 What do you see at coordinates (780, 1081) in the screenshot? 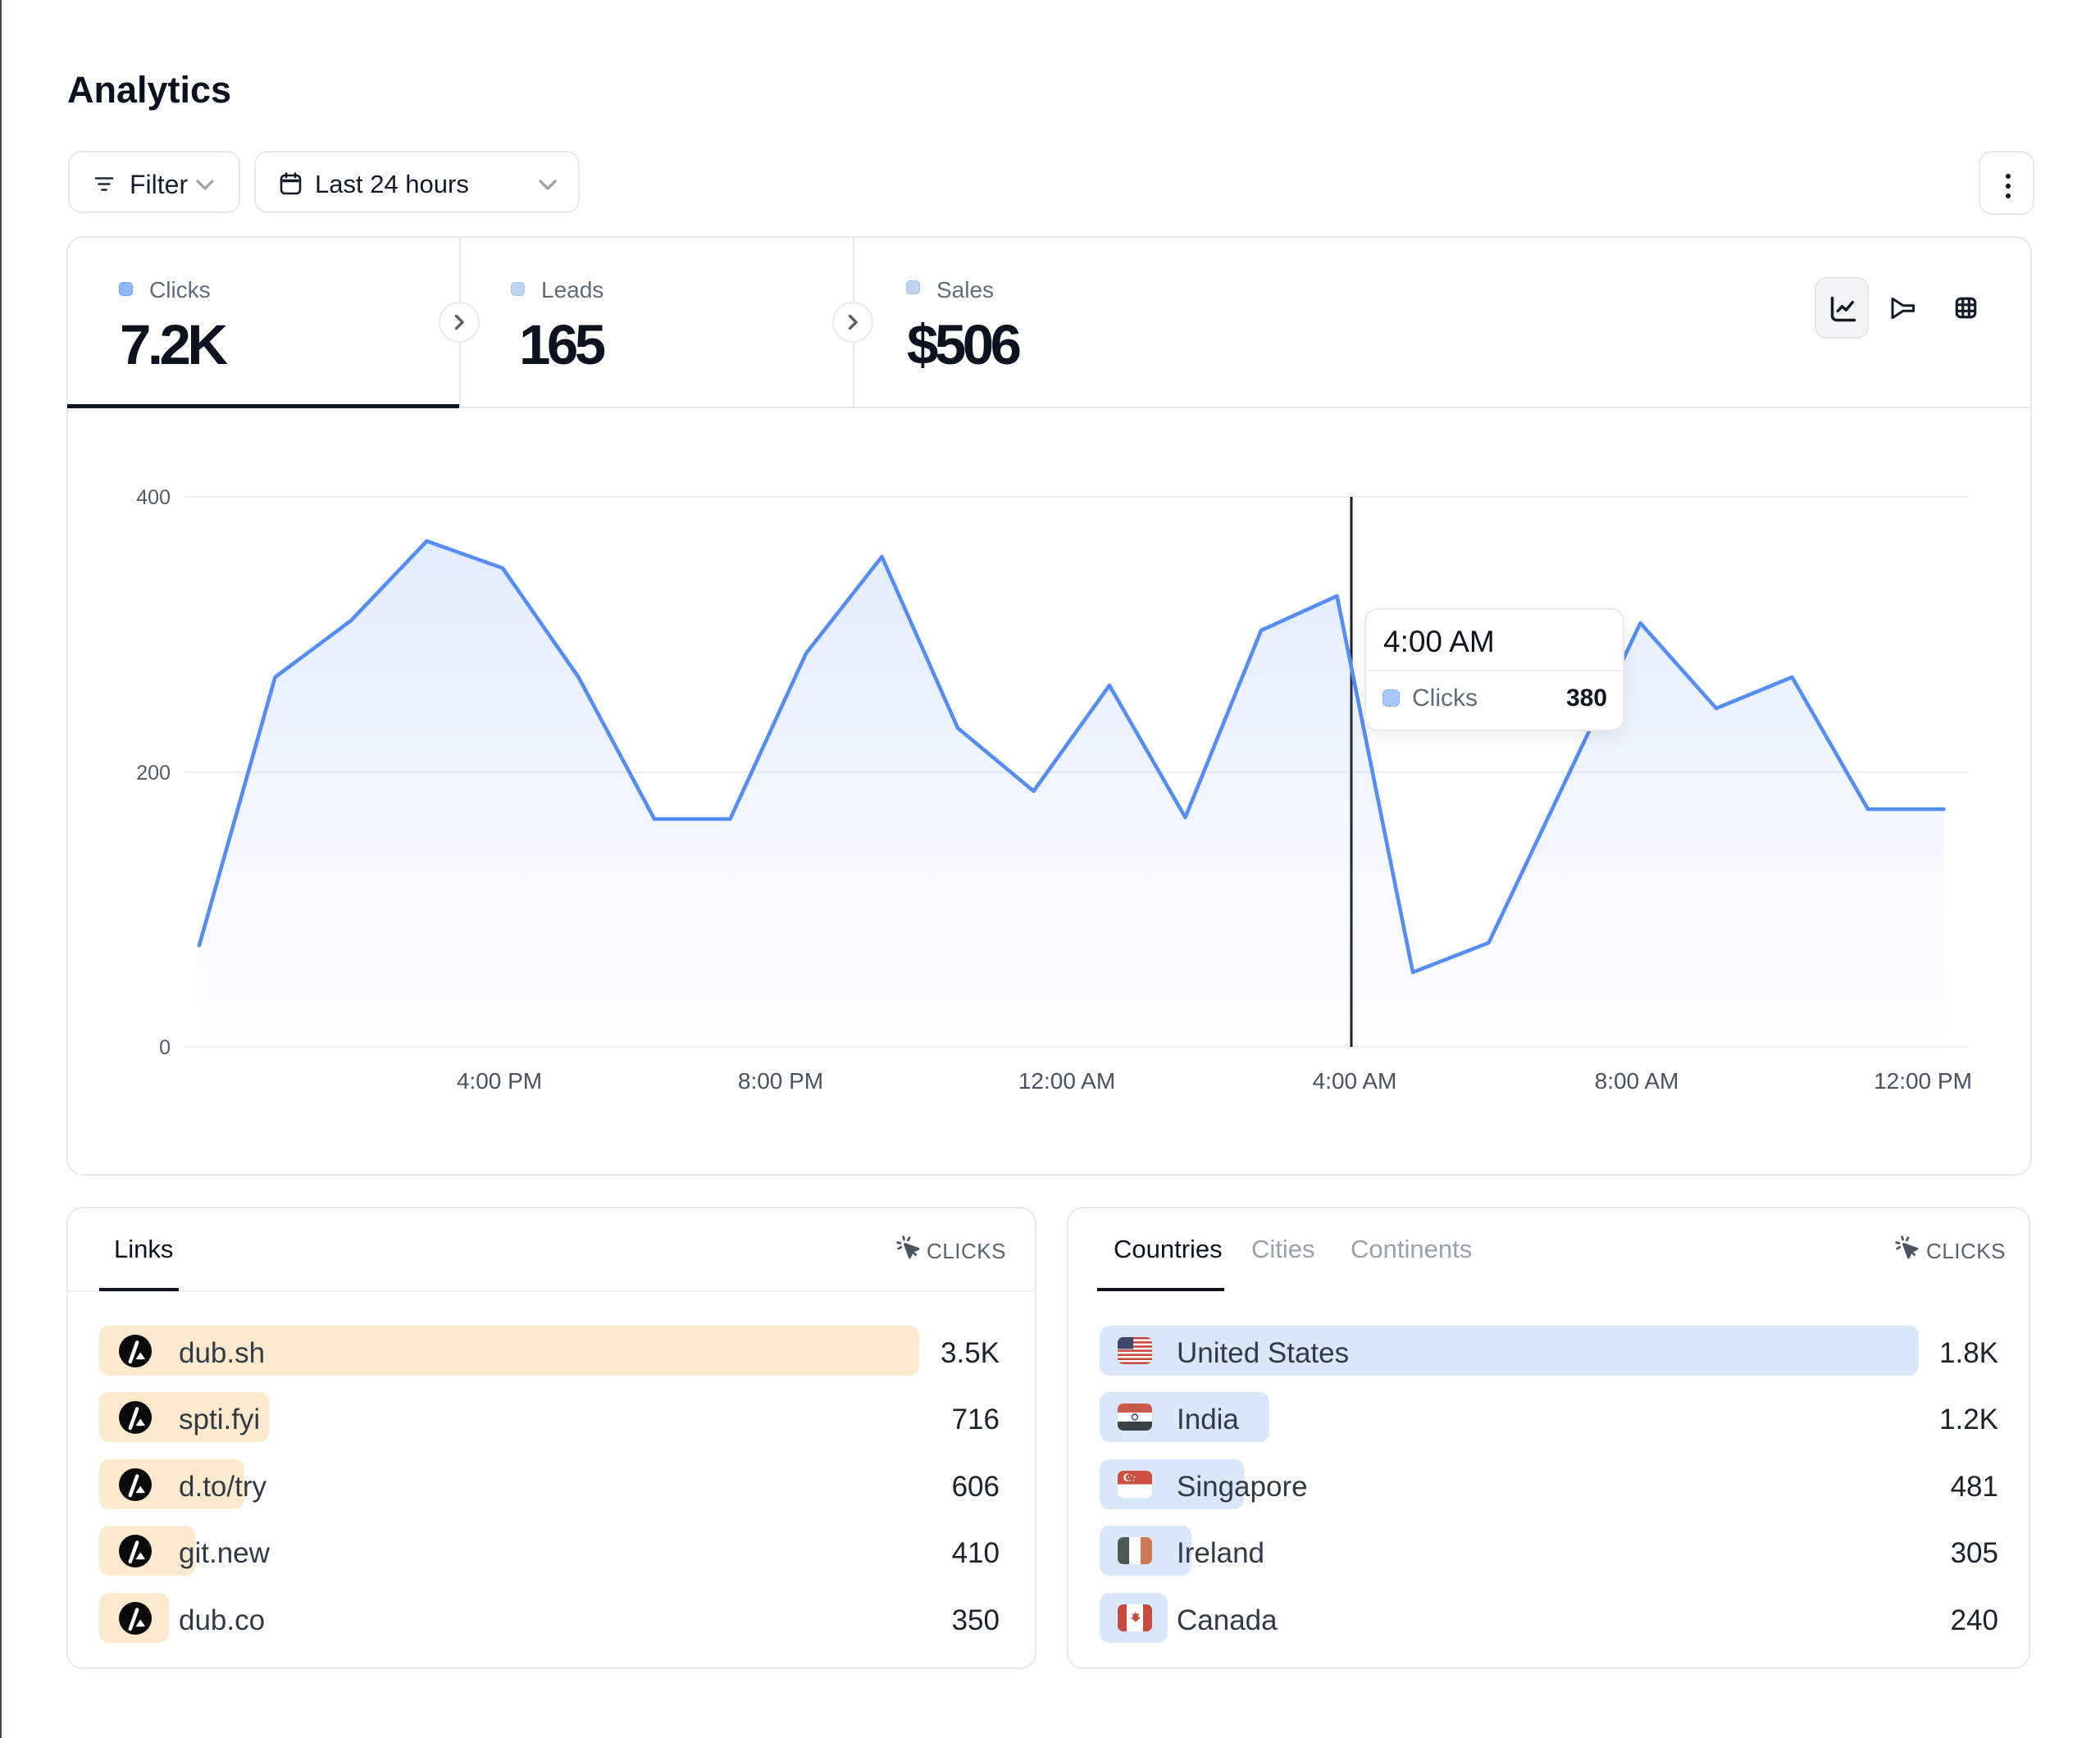
I see `svg-text: 8:00 PM` at bounding box center [780, 1081].